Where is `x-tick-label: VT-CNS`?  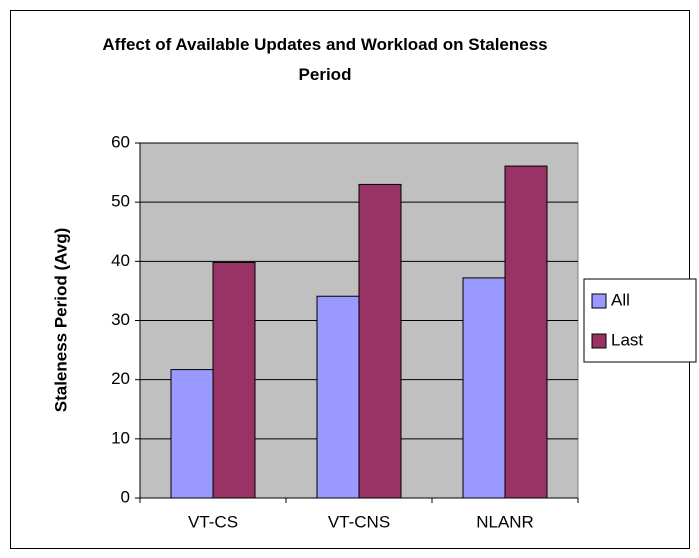 x-tick-label: VT-CNS is located at coordinates (359, 521).